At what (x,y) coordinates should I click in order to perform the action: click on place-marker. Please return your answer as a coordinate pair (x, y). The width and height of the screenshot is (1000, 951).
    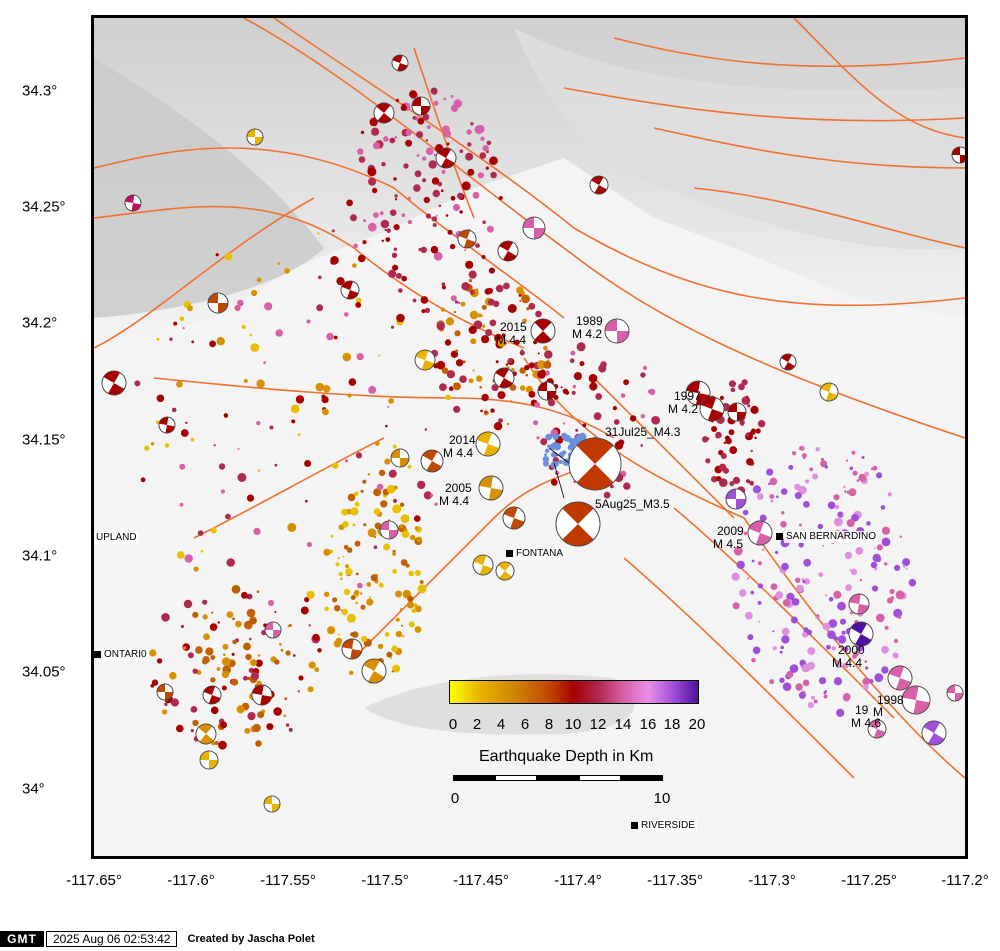
    Looking at the image, I should click on (779, 536).